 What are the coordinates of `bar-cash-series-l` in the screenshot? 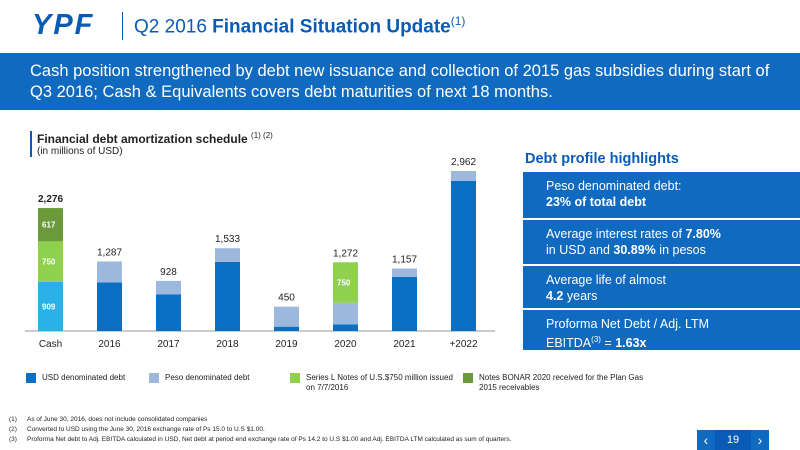 It's located at (50, 261).